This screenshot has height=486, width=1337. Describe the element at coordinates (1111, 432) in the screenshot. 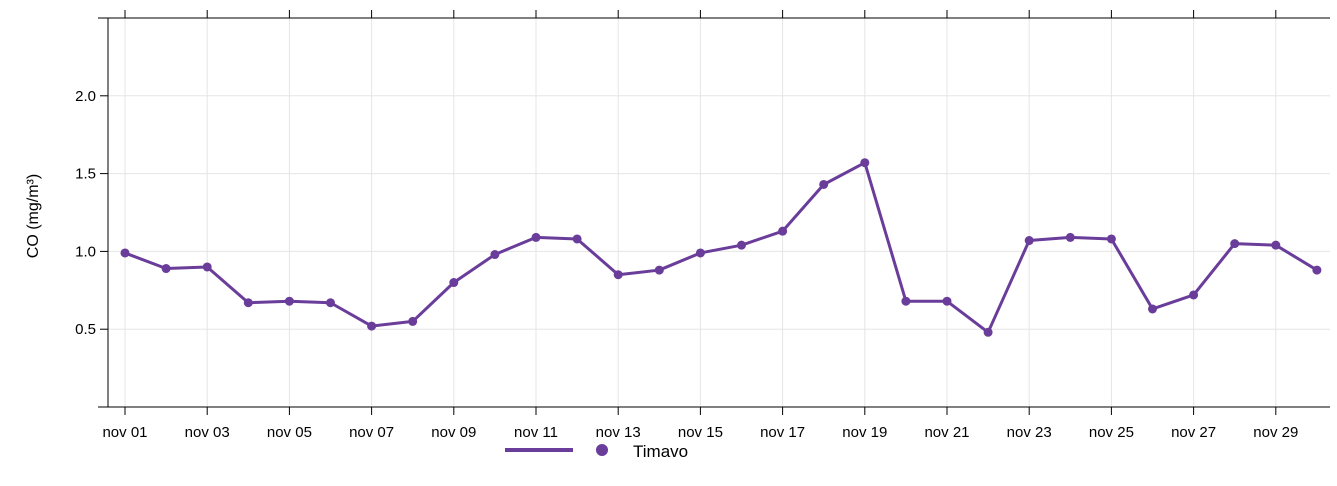

I see `x-tick-label: nov 25` at that location.